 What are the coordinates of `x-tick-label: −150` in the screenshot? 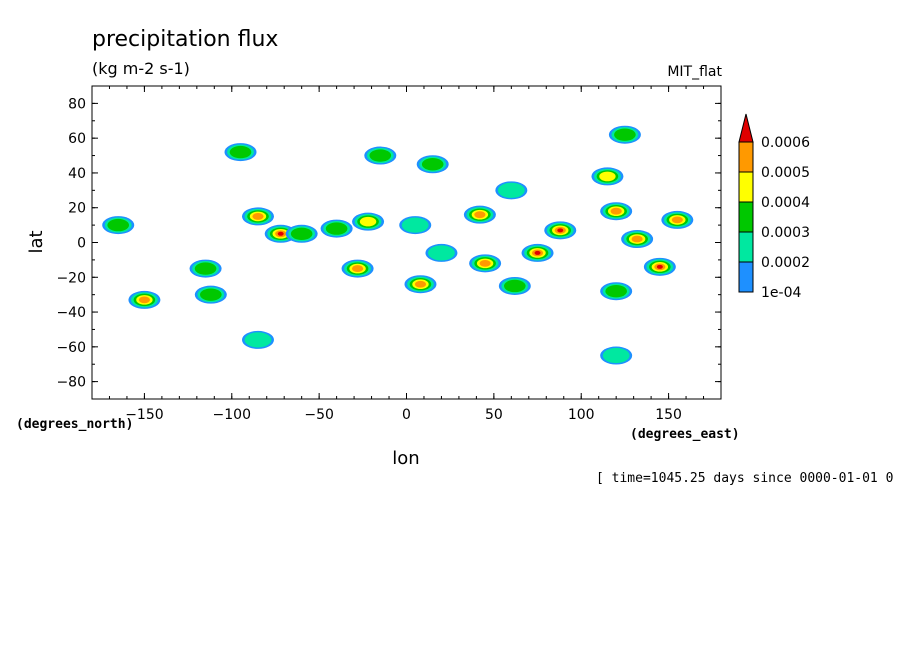 It's located at (144, 415).